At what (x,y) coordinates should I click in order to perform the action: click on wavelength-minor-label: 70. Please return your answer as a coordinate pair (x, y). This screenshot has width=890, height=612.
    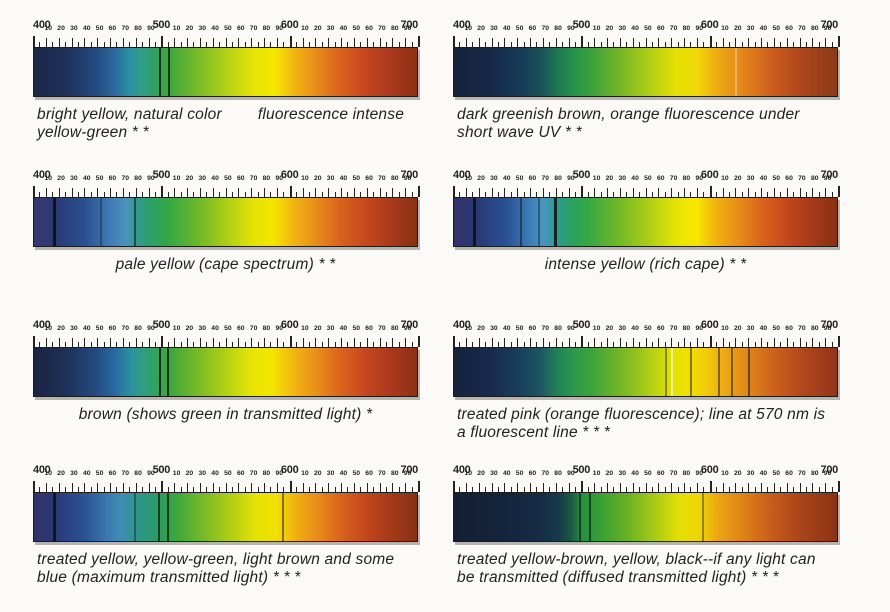
    Looking at the image, I should click on (545, 178).